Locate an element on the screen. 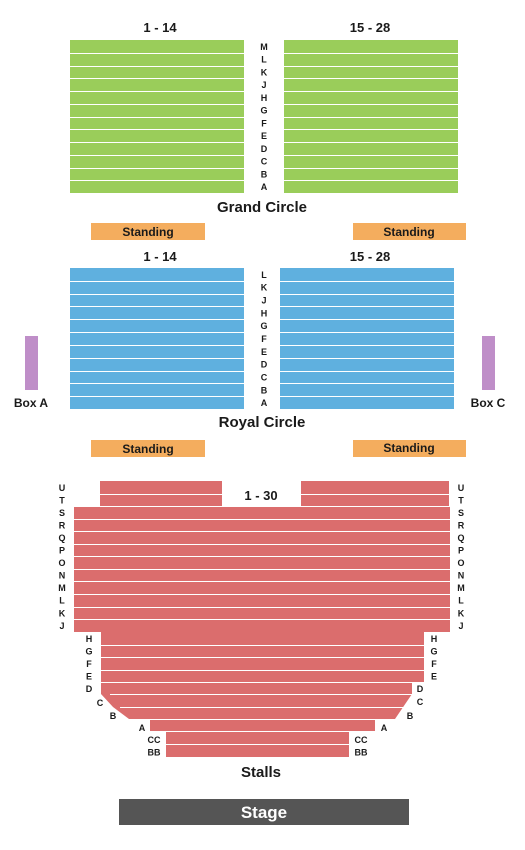  royal-circle-left-range: 1 - 14 is located at coordinates (160, 256).